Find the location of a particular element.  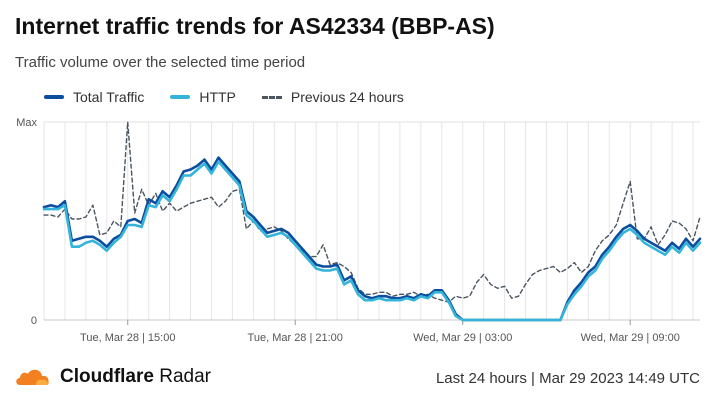

brand-name: Cloudflare is located at coordinates (107, 376).